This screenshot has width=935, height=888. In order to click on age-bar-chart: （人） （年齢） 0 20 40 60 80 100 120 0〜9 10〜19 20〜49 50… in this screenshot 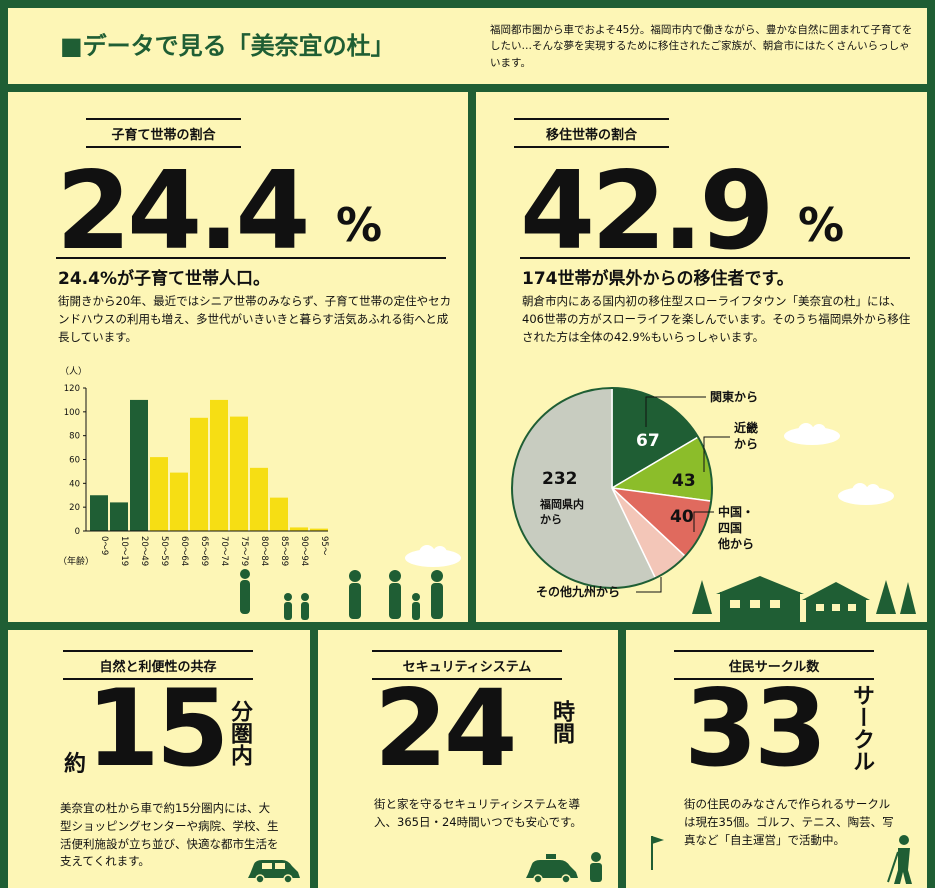, I will do `click(193, 466)`.